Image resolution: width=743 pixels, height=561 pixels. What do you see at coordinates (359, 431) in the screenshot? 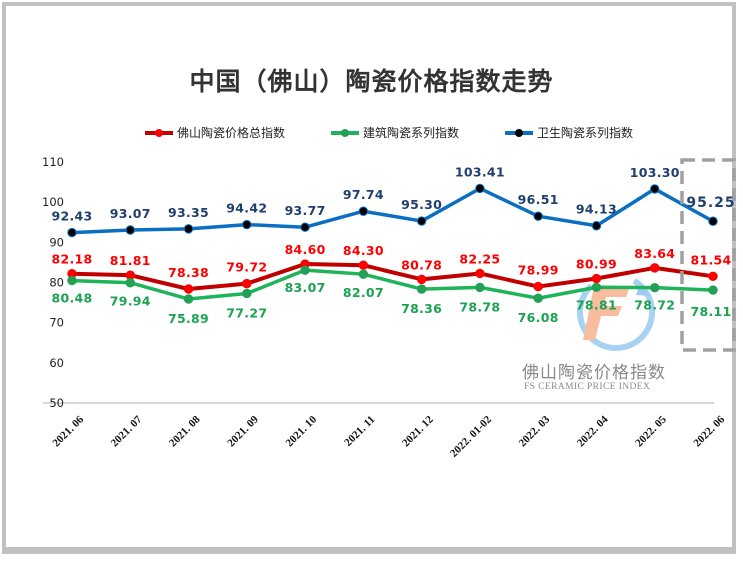
I see `x-tick-label: 2021. 11` at bounding box center [359, 431].